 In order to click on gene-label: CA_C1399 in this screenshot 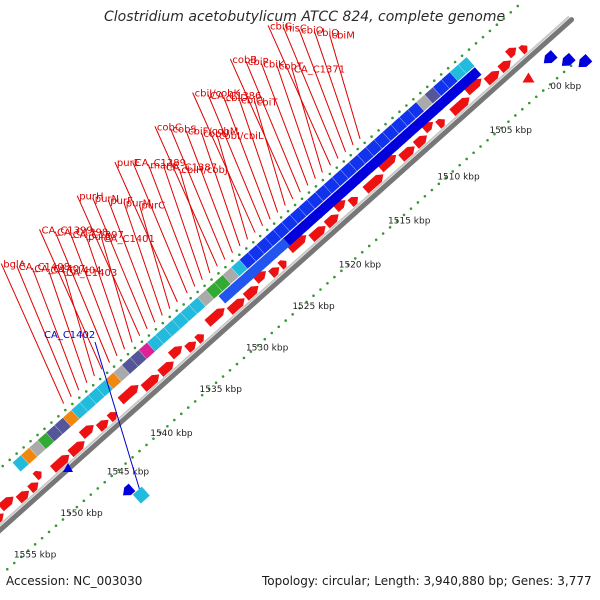, I will do `click(67, 230)`.